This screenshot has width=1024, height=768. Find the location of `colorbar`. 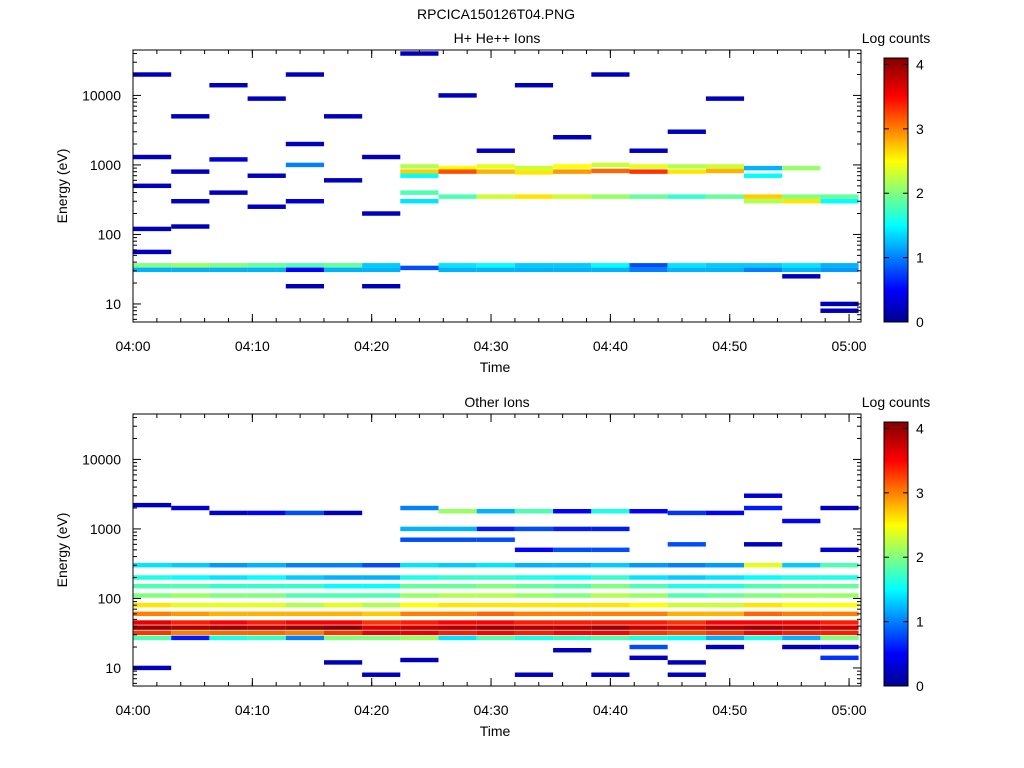

colorbar is located at coordinates (896, 554).